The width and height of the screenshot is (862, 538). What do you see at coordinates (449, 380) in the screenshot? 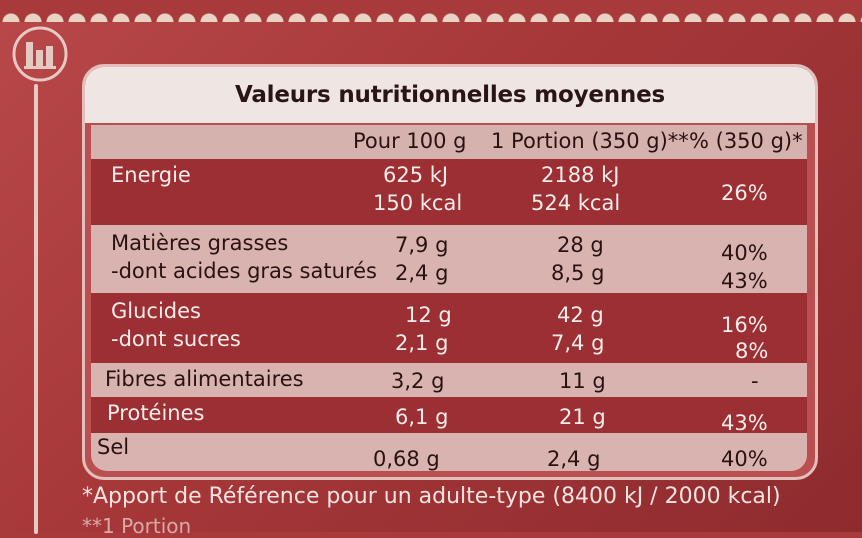
I see `table-row: Fibres alimentaires 3,2 g 11 g -` at bounding box center [449, 380].